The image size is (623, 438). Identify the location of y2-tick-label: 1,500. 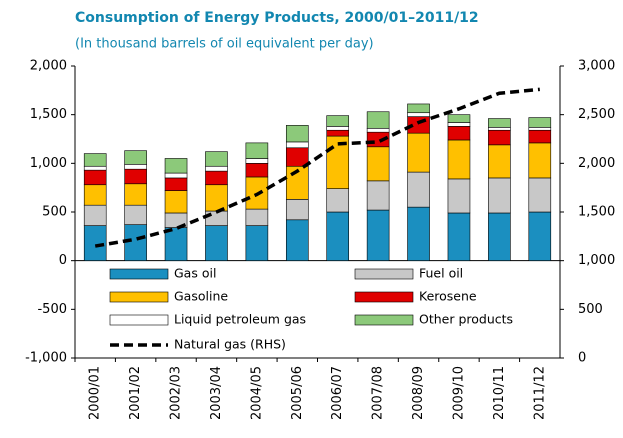
(596, 212).